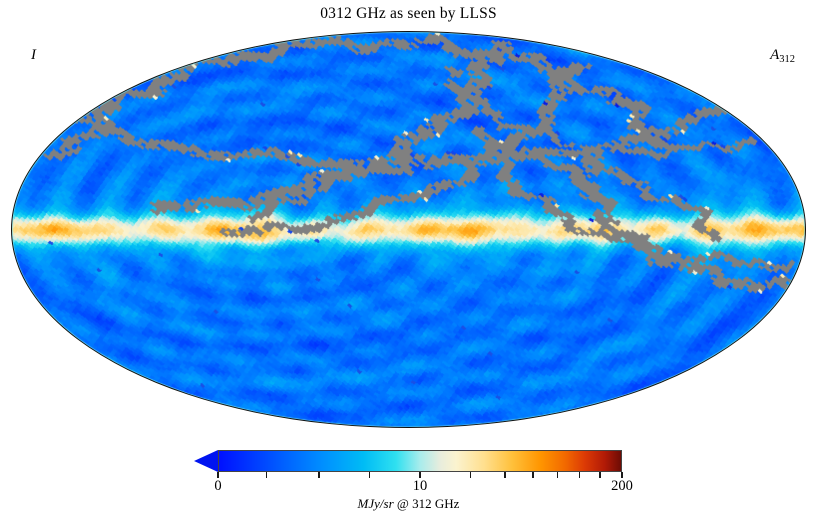 The image size is (817, 514). Describe the element at coordinates (218, 486) in the screenshot. I see `colorbar-tick-label: 0` at that location.